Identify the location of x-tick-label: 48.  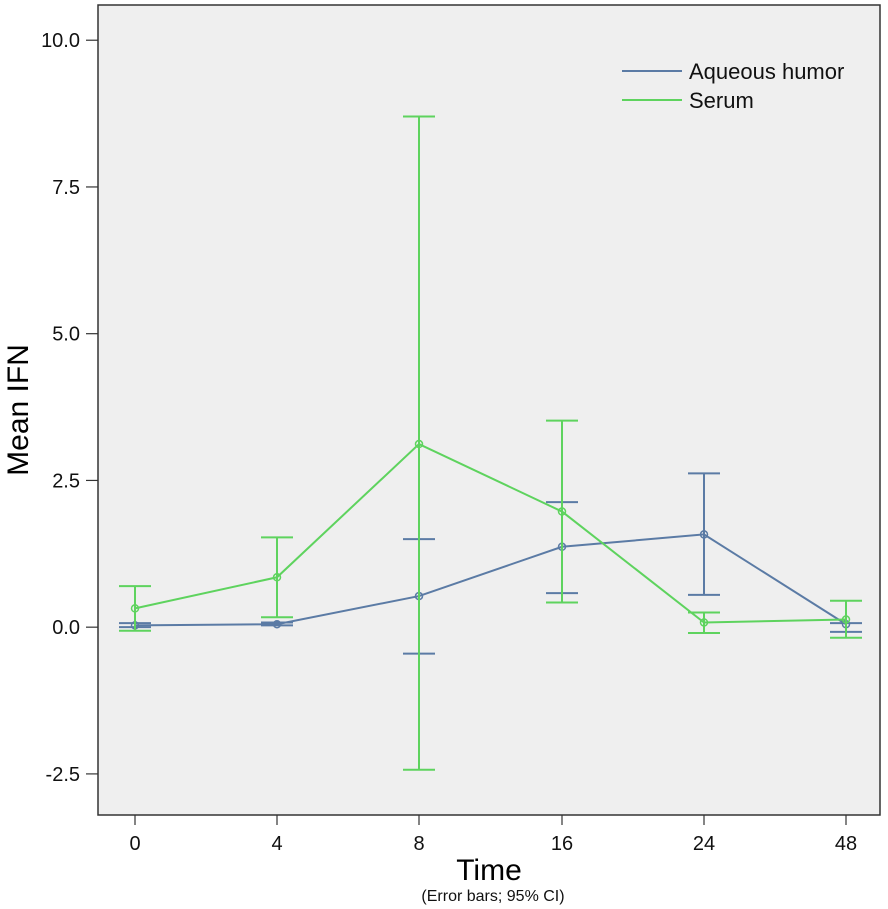
(846, 844).